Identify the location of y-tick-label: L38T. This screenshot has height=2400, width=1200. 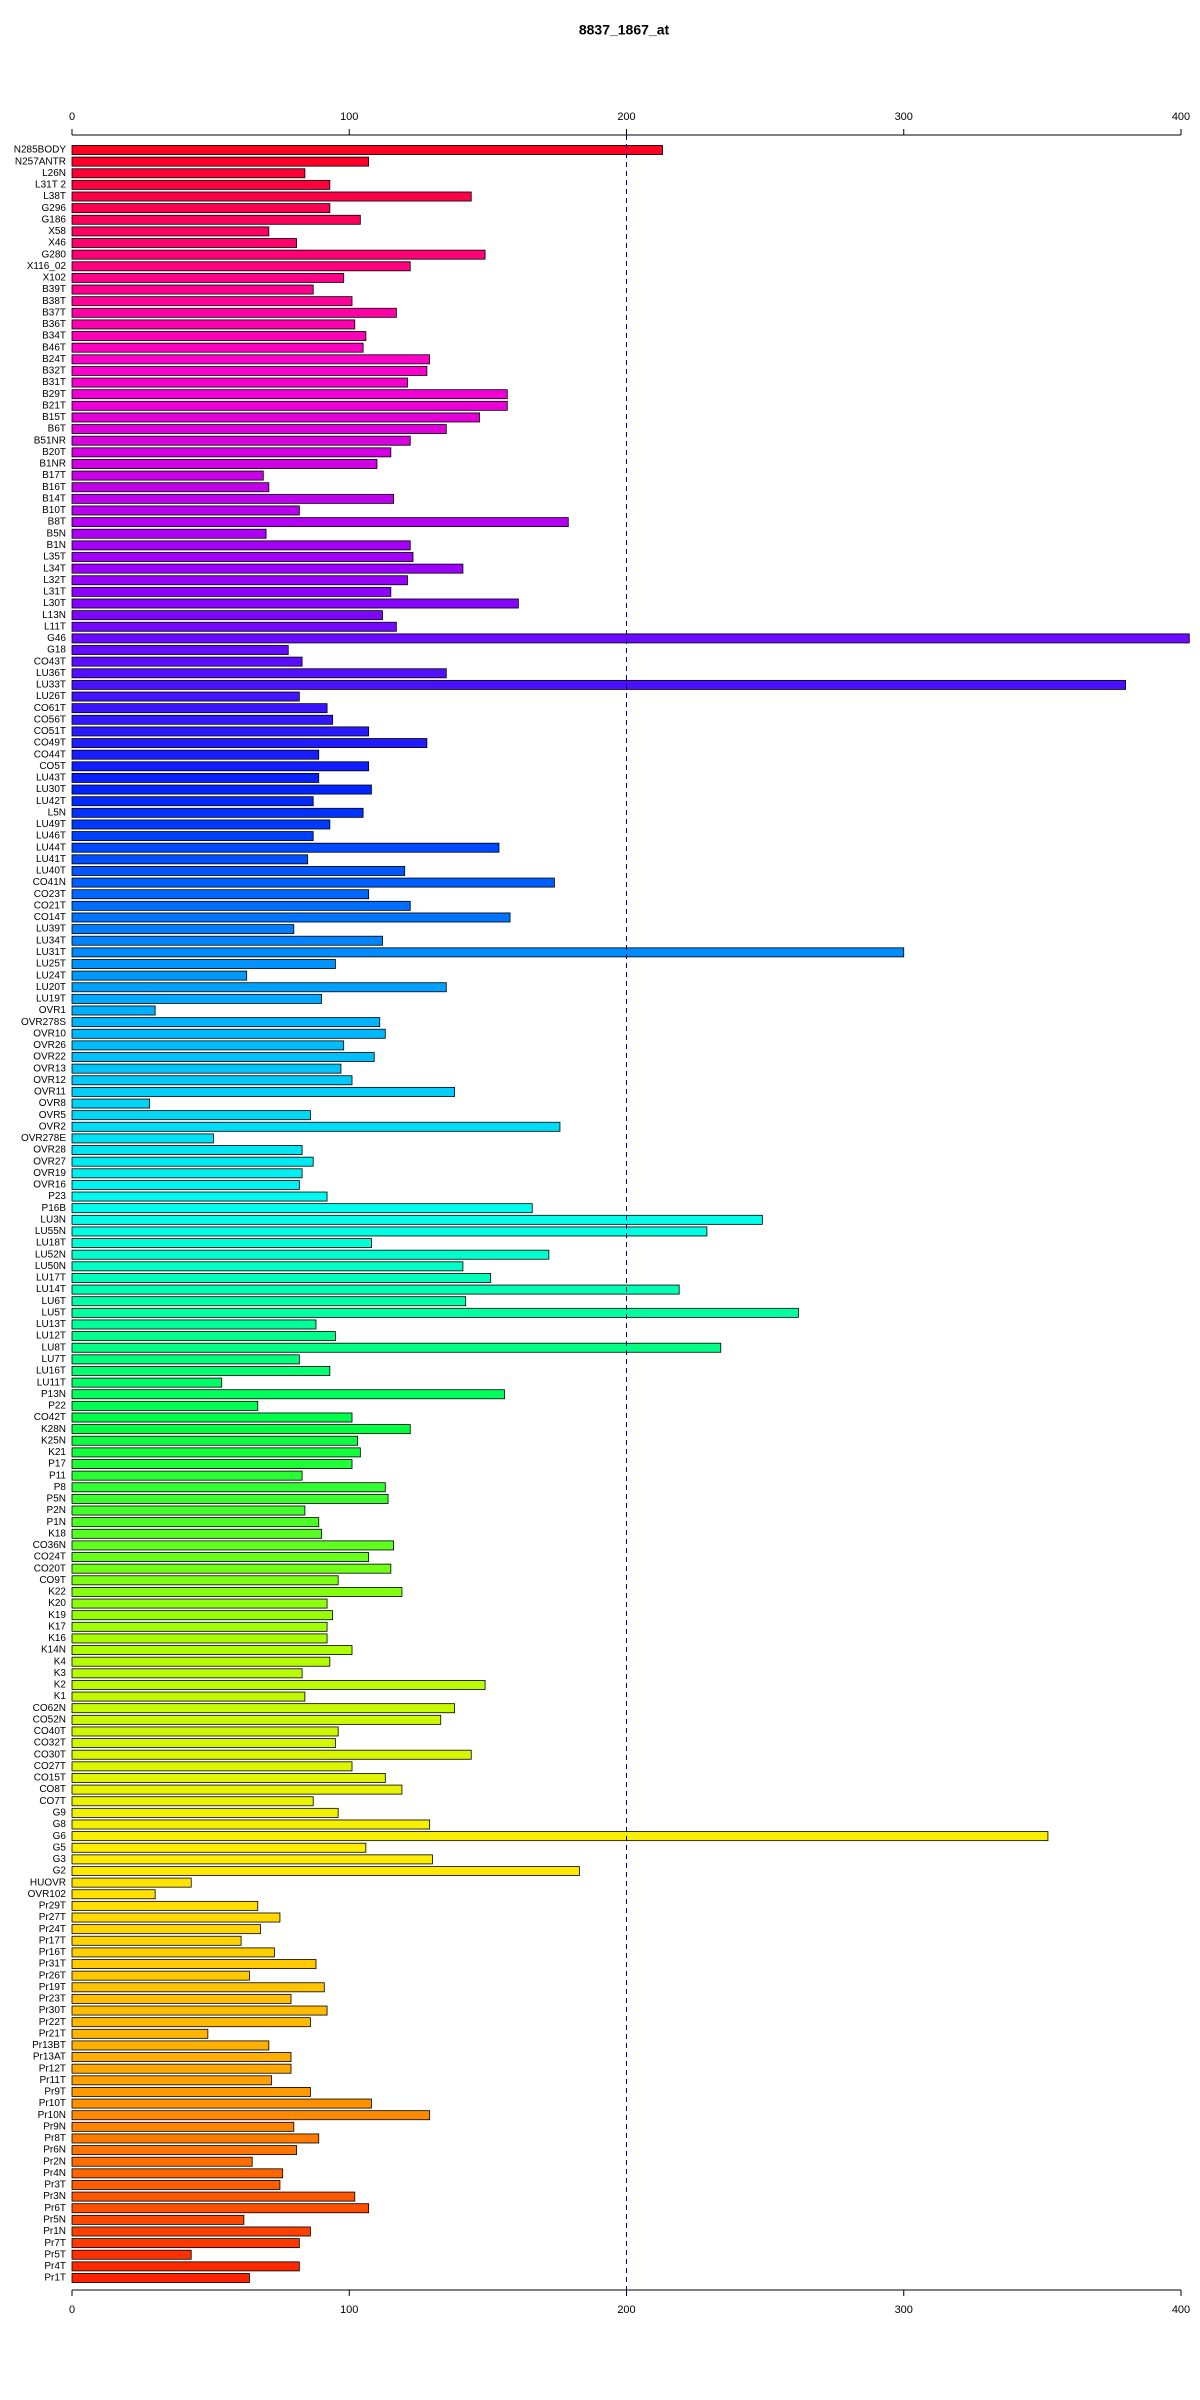
(54, 196).